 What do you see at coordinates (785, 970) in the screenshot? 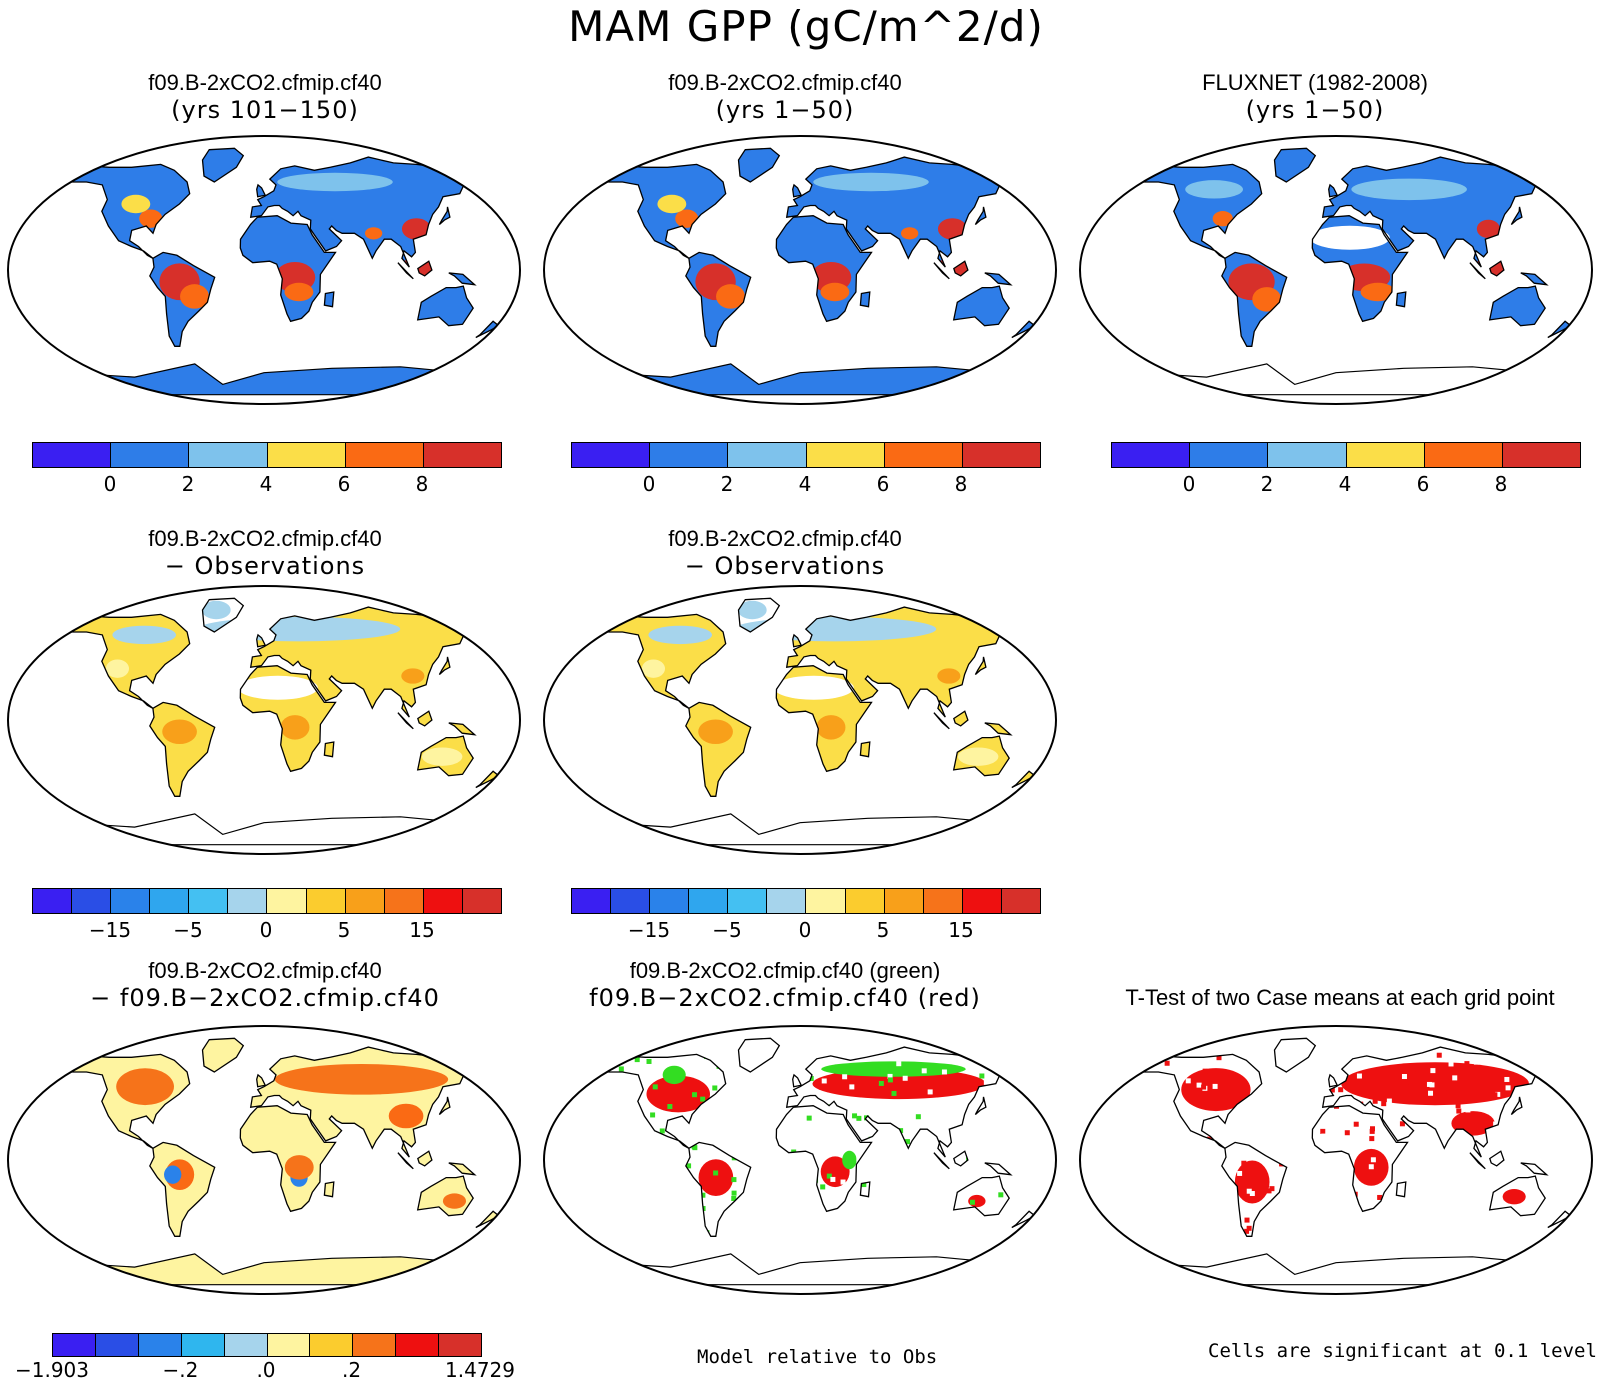
I see `panel-7-title-line1: f09.B-2xCO2.cfmip.cf40 (green)` at bounding box center [785, 970].